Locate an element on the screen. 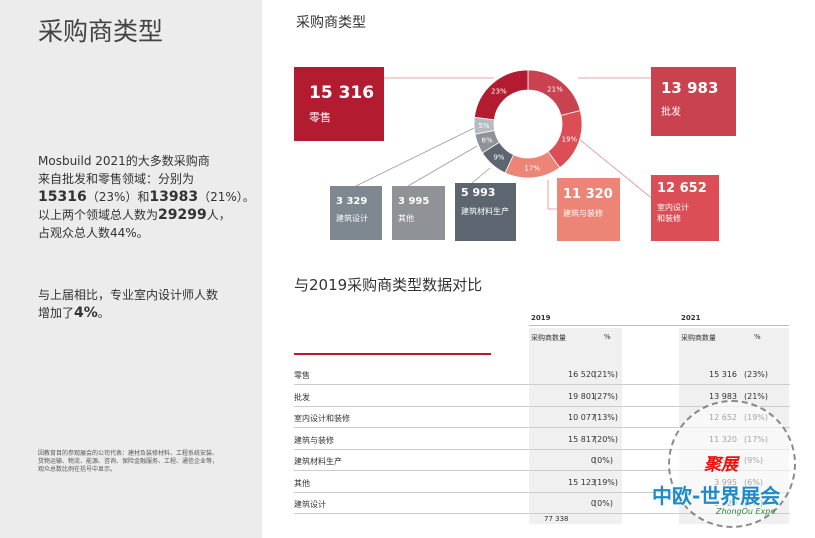 The width and height of the screenshot is (815, 538). building-box-number: 11 320 is located at coordinates (588, 194).